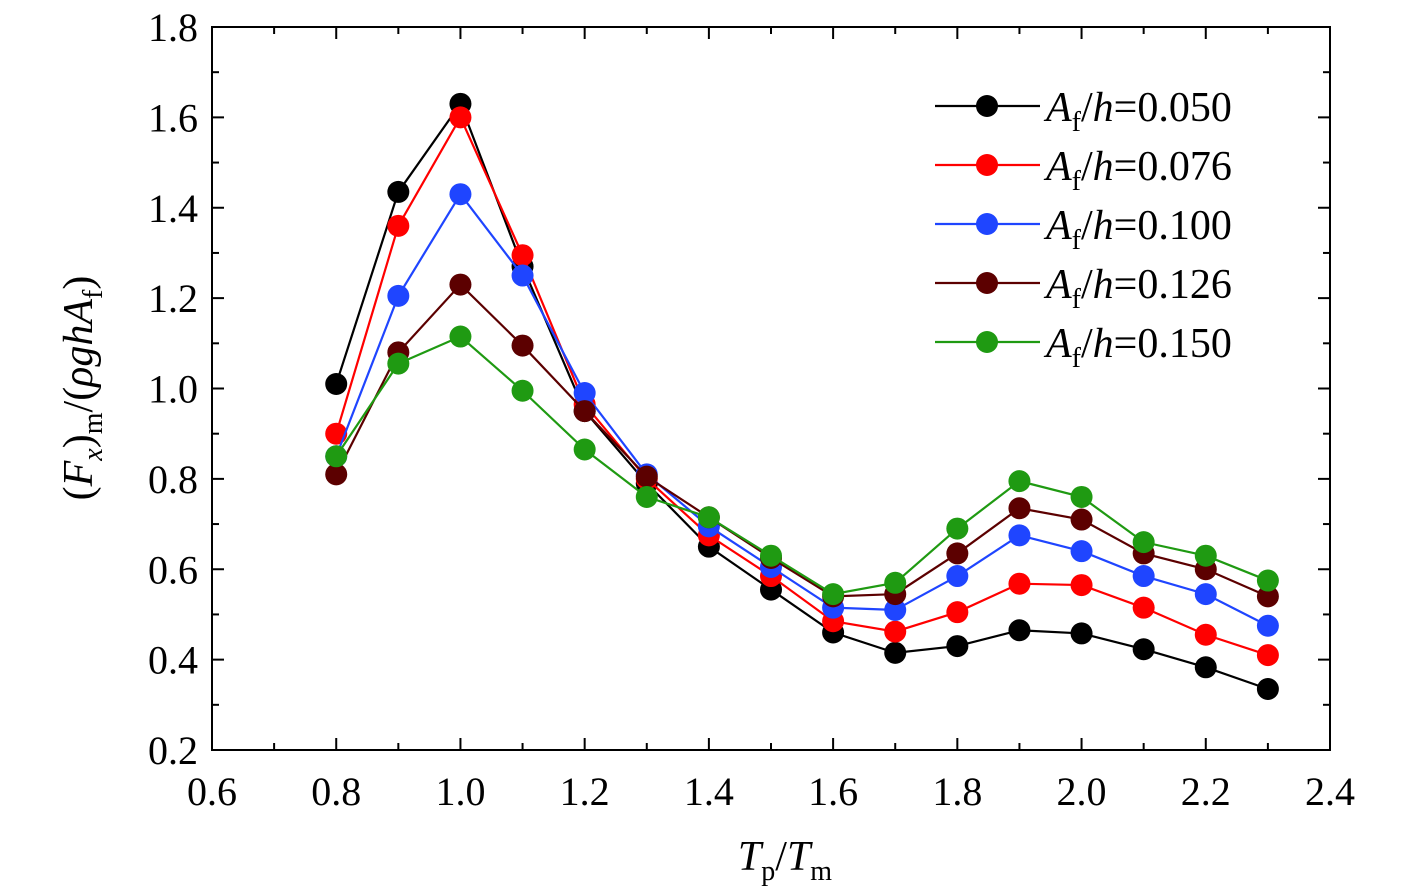 Image resolution: width=1419 pixels, height=890 pixels. Describe the element at coordinates (173, 479) in the screenshot. I see `y-tick-label: 0.8` at that location.